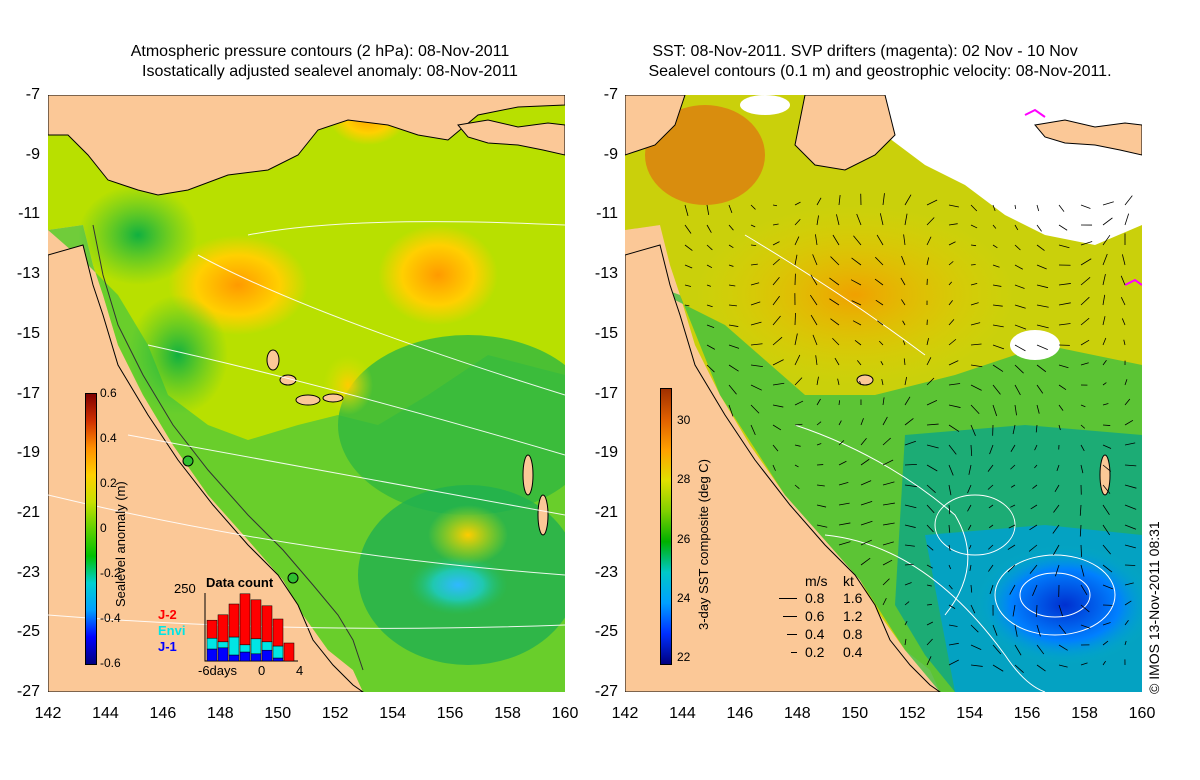 The height and width of the screenshot is (780, 1200). Describe the element at coordinates (855, 713) in the screenshot. I see `lon-tick-label: 150` at that location.